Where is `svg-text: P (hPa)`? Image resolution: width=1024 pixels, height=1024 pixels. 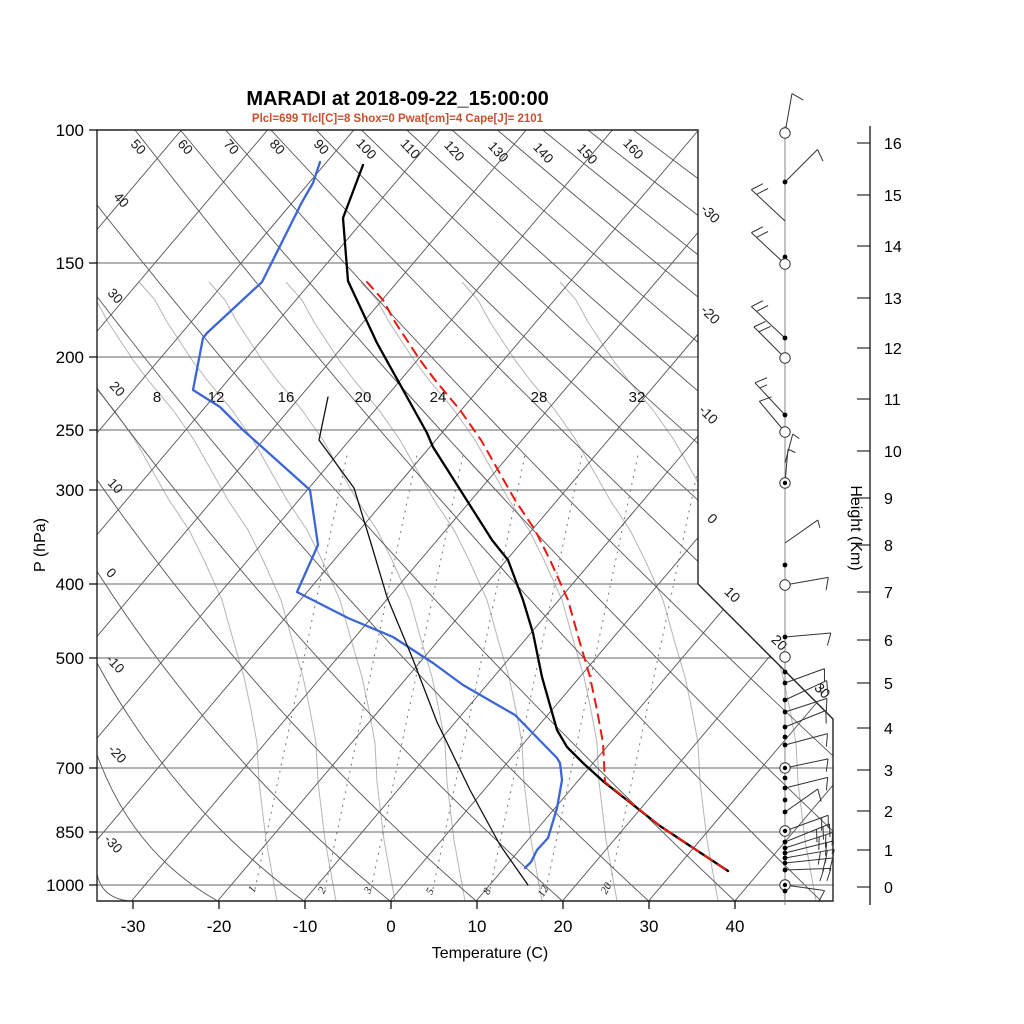
svg-text: P (hPa) is located at coordinates (40, 545).